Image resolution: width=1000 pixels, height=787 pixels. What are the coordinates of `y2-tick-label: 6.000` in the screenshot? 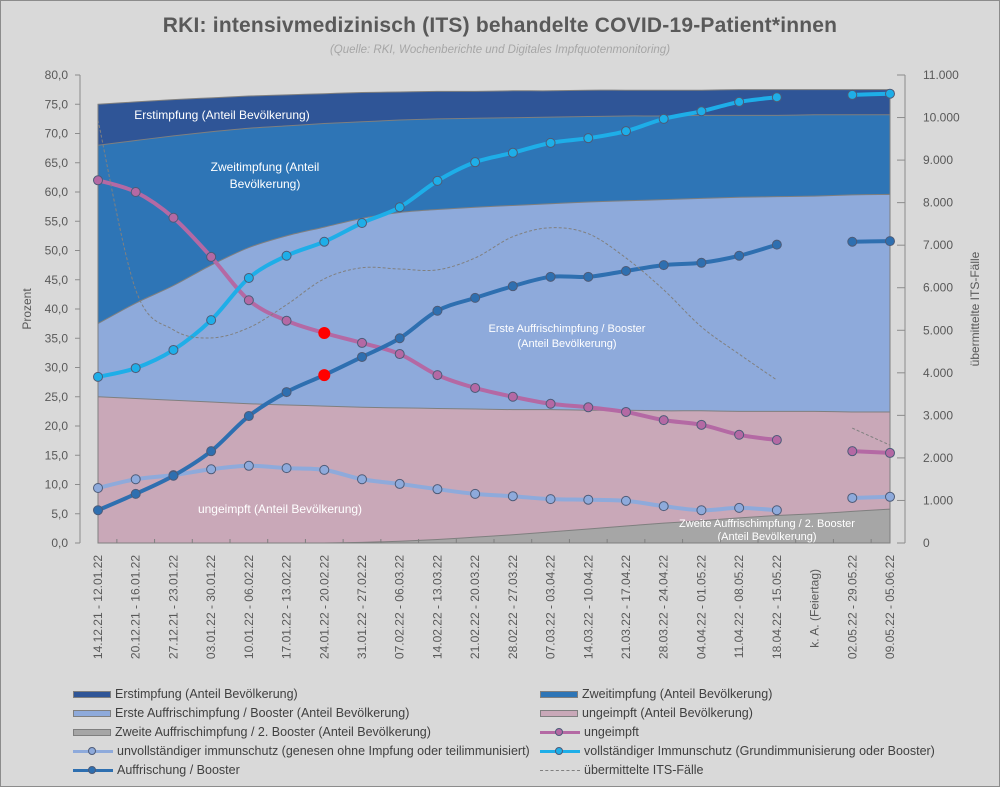 It's located at (938, 288).